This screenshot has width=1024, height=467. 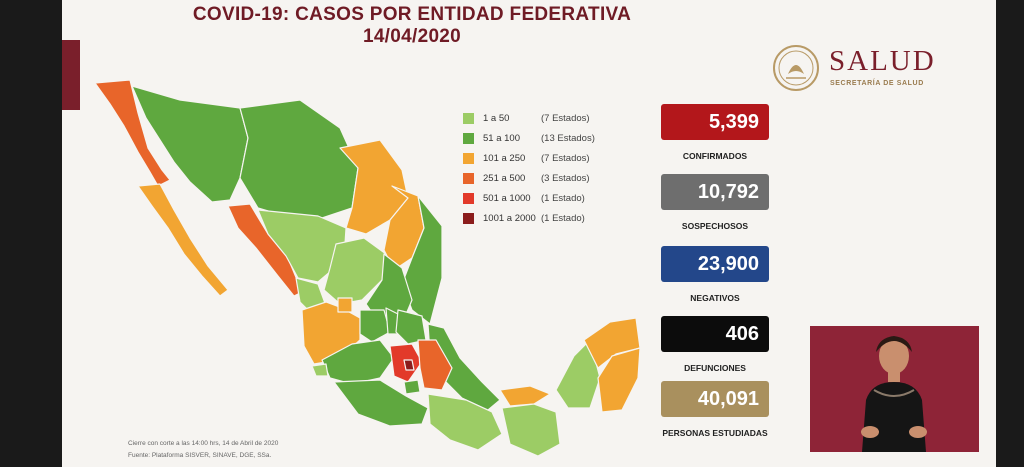 I want to click on stat-label: PERSONAS ESTUDIADAS, so click(x=715, y=433).